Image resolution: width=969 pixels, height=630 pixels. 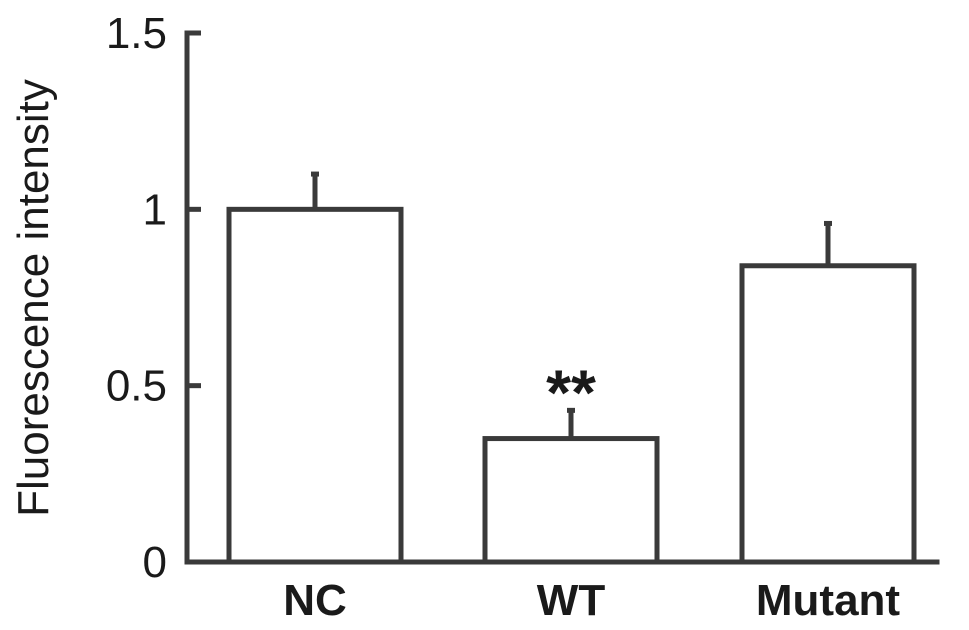 I want to click on y-tick-label: 1, so click(x=155, y=209).